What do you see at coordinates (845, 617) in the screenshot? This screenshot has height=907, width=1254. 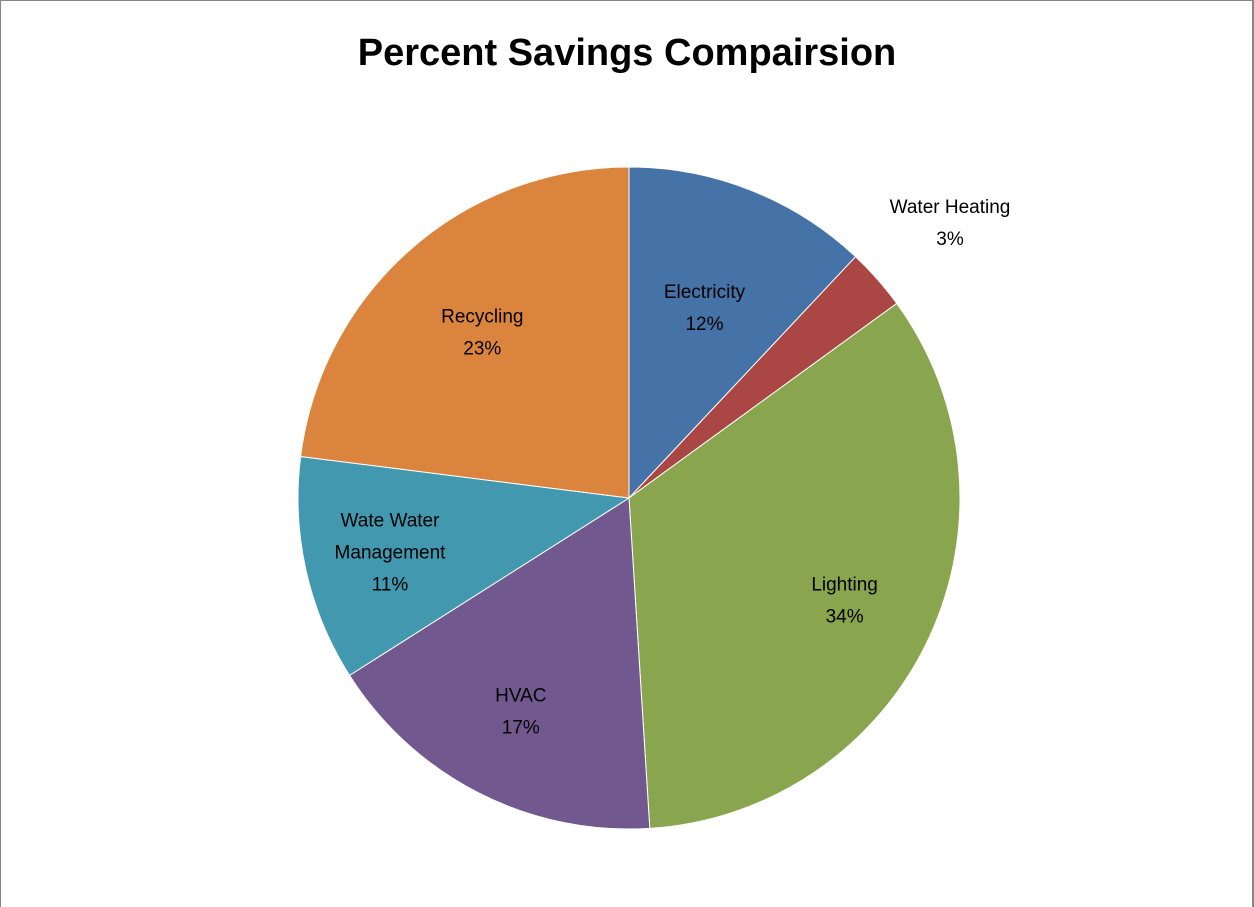 I see `slice-value-label: 34%` at bounding box center [845, 617].